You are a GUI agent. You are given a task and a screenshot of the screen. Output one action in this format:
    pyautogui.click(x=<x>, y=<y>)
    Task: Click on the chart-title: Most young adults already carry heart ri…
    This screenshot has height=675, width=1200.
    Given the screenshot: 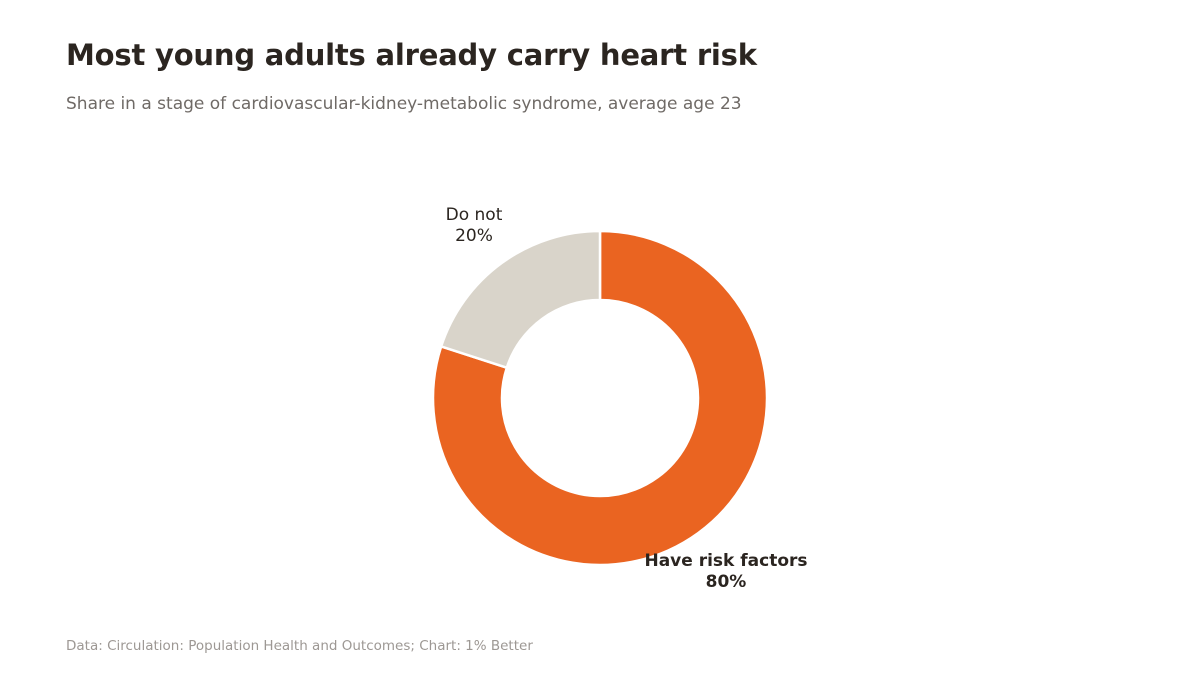 What is the action you would take?
    pyautogui.click(x=411, y=55)
    